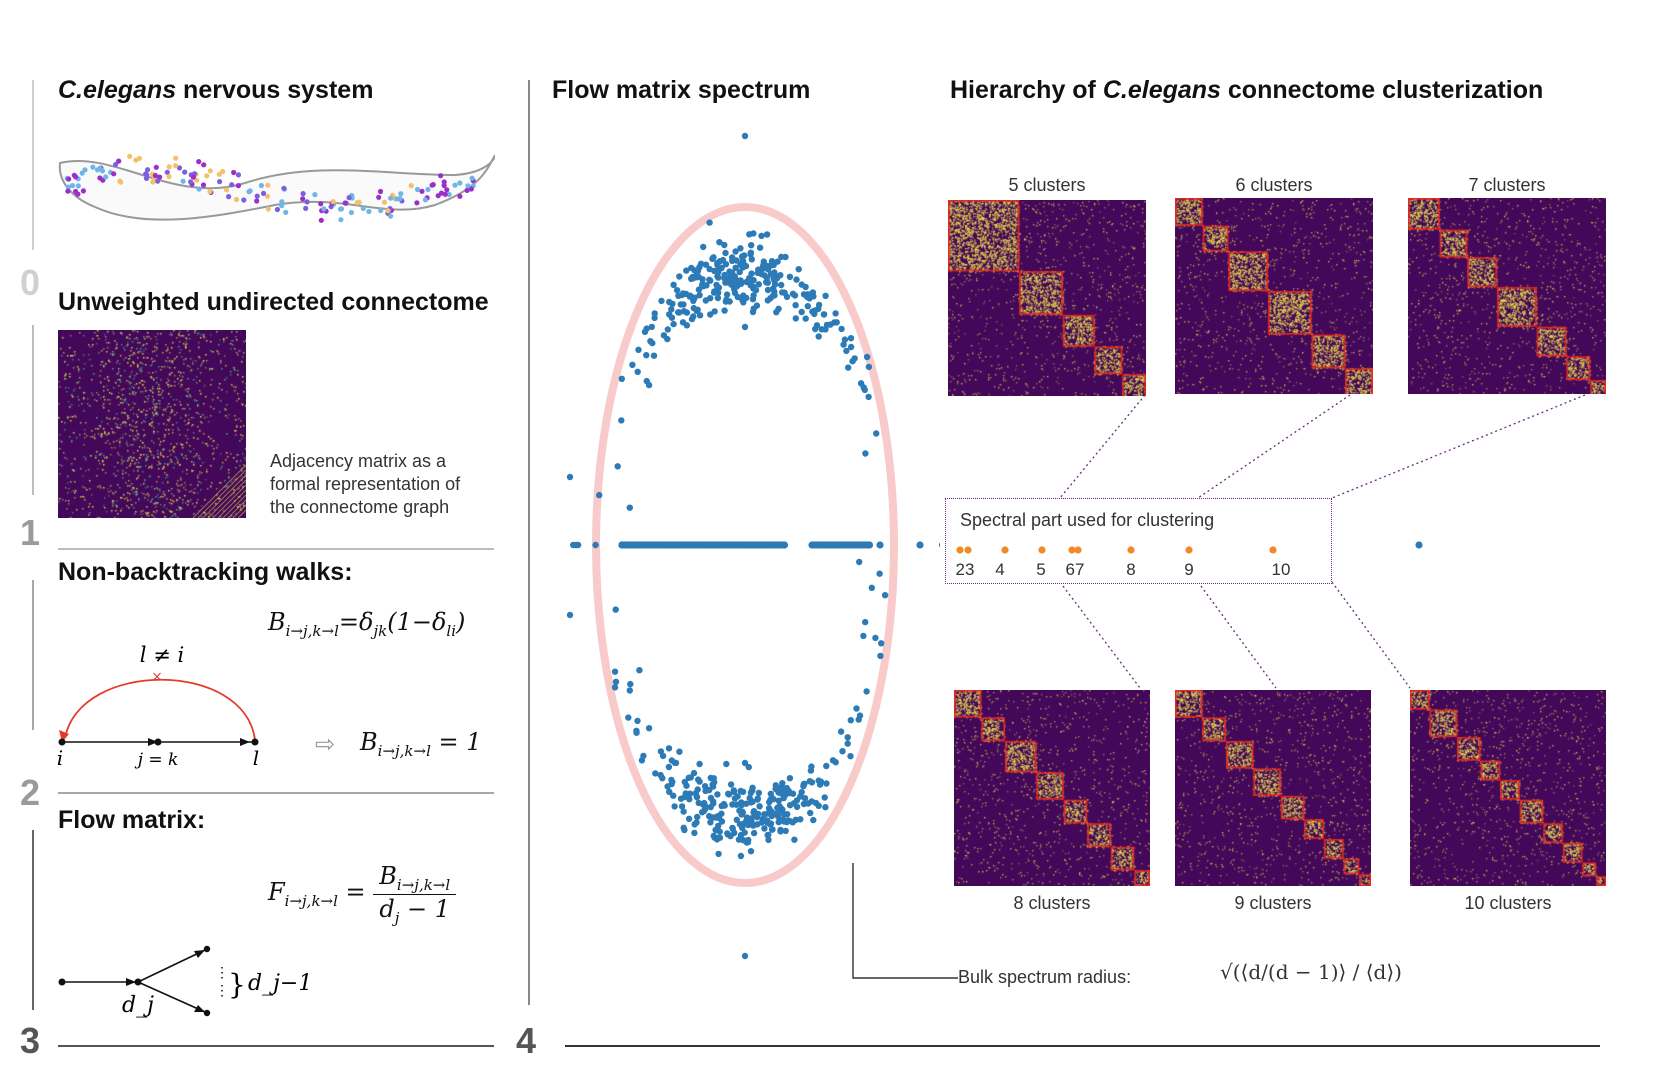 The width and height of the screenshot is (1661, 1074). Describe the element at coordinates (276, 549) in the screenshot. I see `section-divider` at that location.